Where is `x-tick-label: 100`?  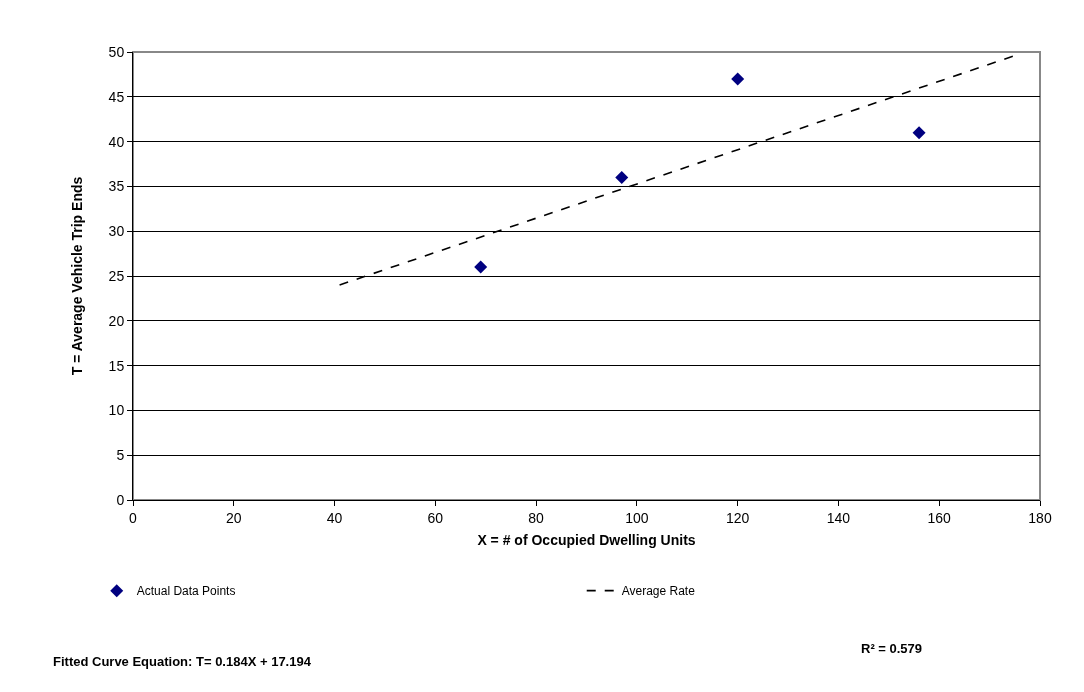 x-tick-label: 100 is located at coordinates (637, 517).